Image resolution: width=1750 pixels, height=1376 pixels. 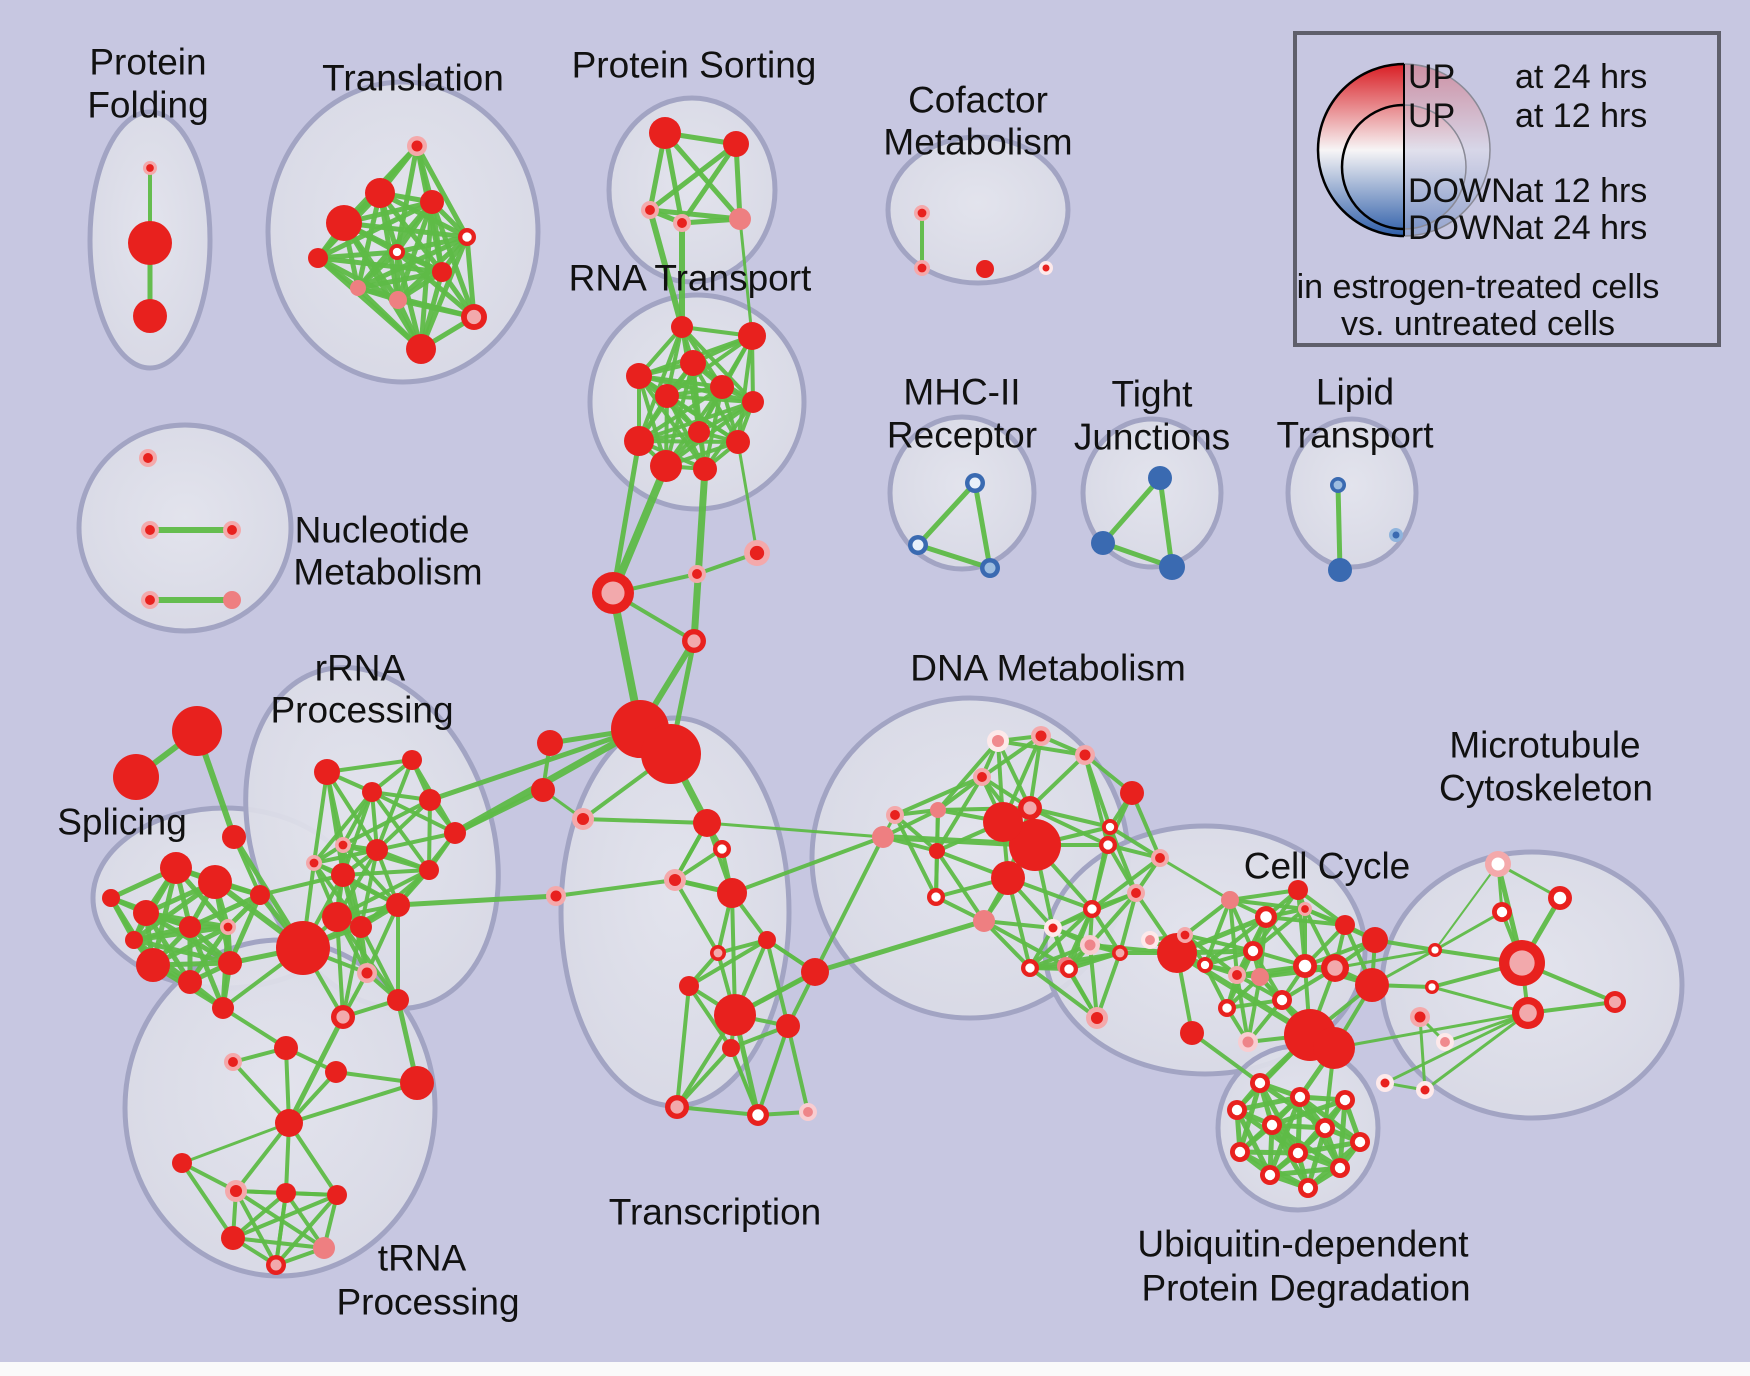 I want to click on legend-caption-1: vs. untreated cells, so click(x=1478, y=324).